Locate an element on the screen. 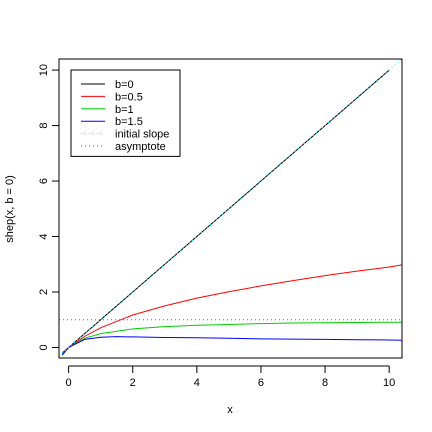  legend-label-initial-slope: initial slope is located at coordinates (142, 135).